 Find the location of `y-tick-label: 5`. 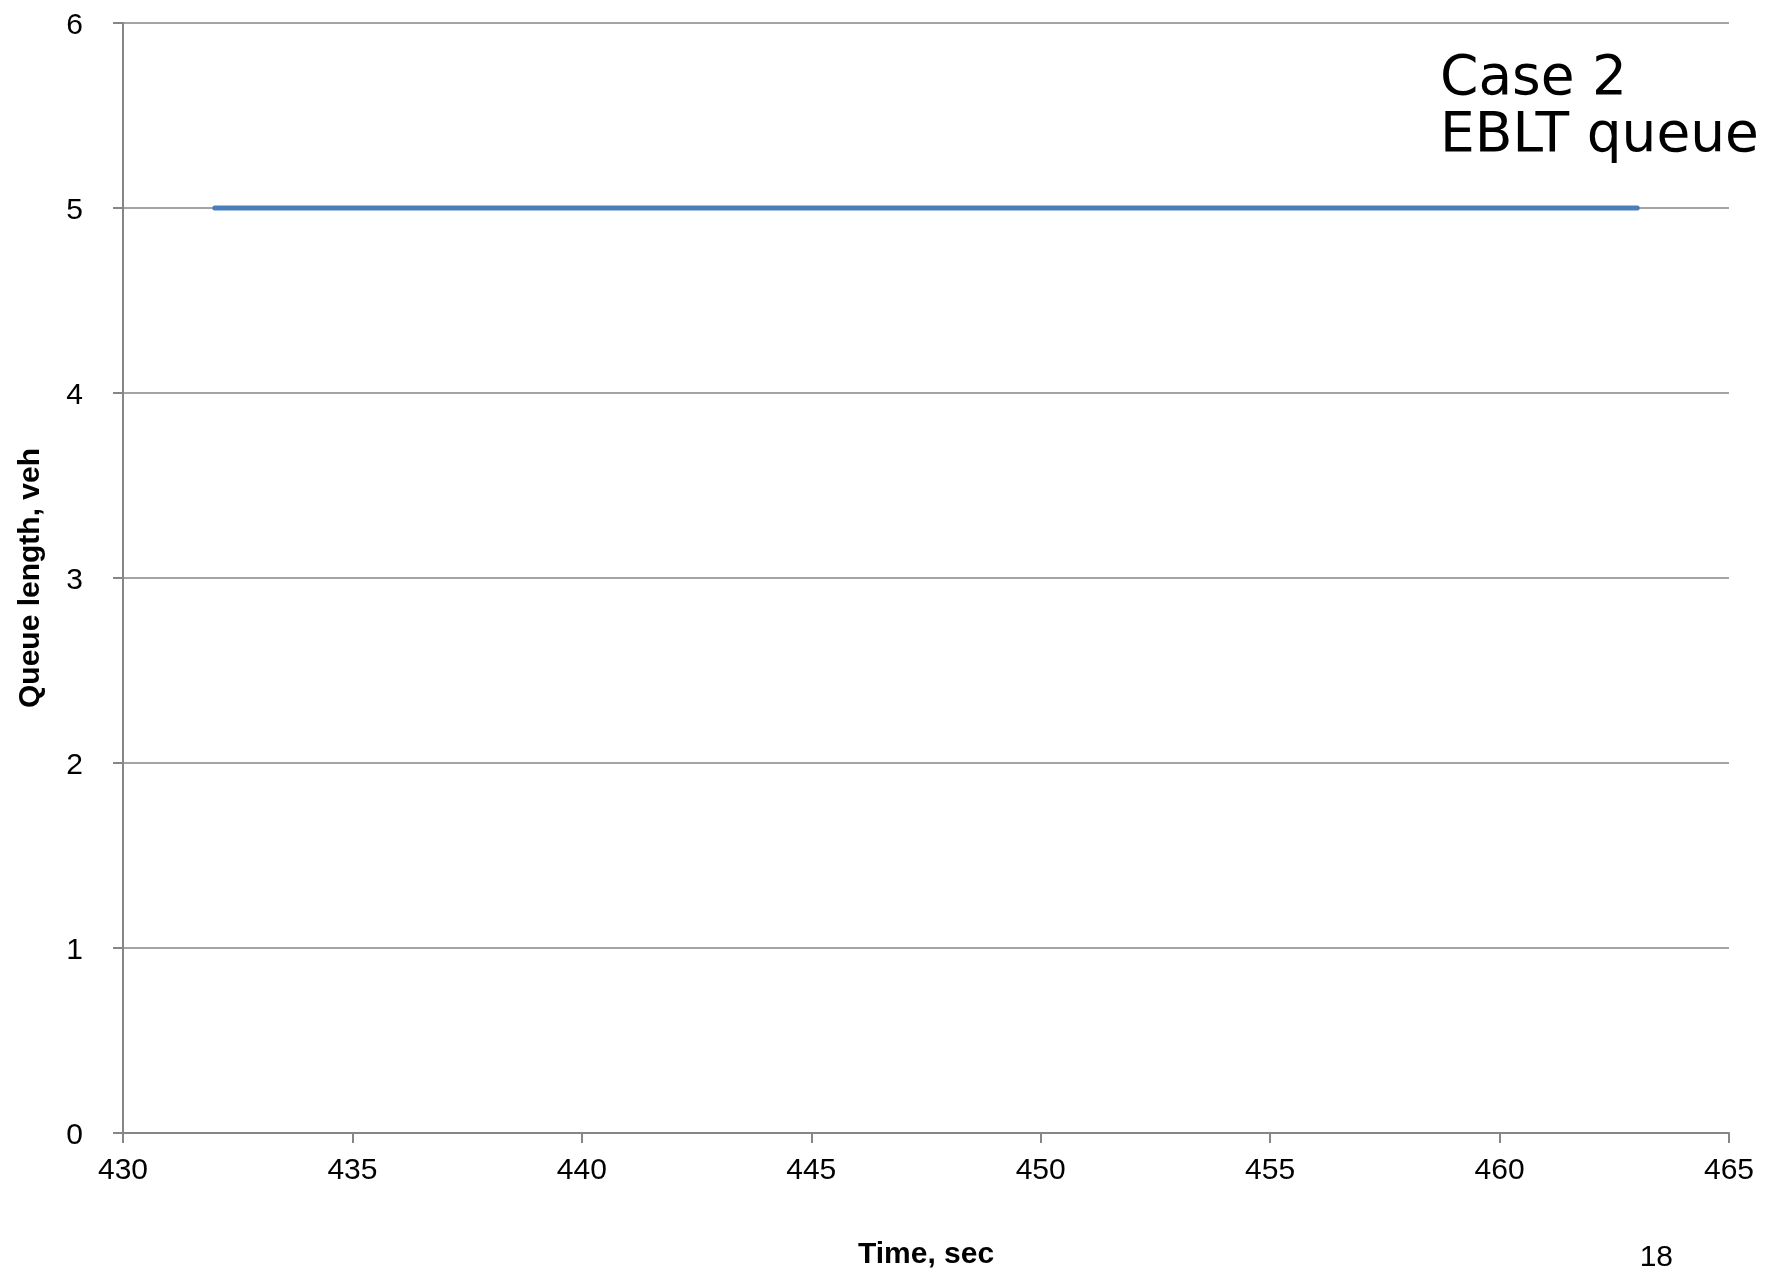

y-tick-label: 5 is located at coordinates (74, 208).